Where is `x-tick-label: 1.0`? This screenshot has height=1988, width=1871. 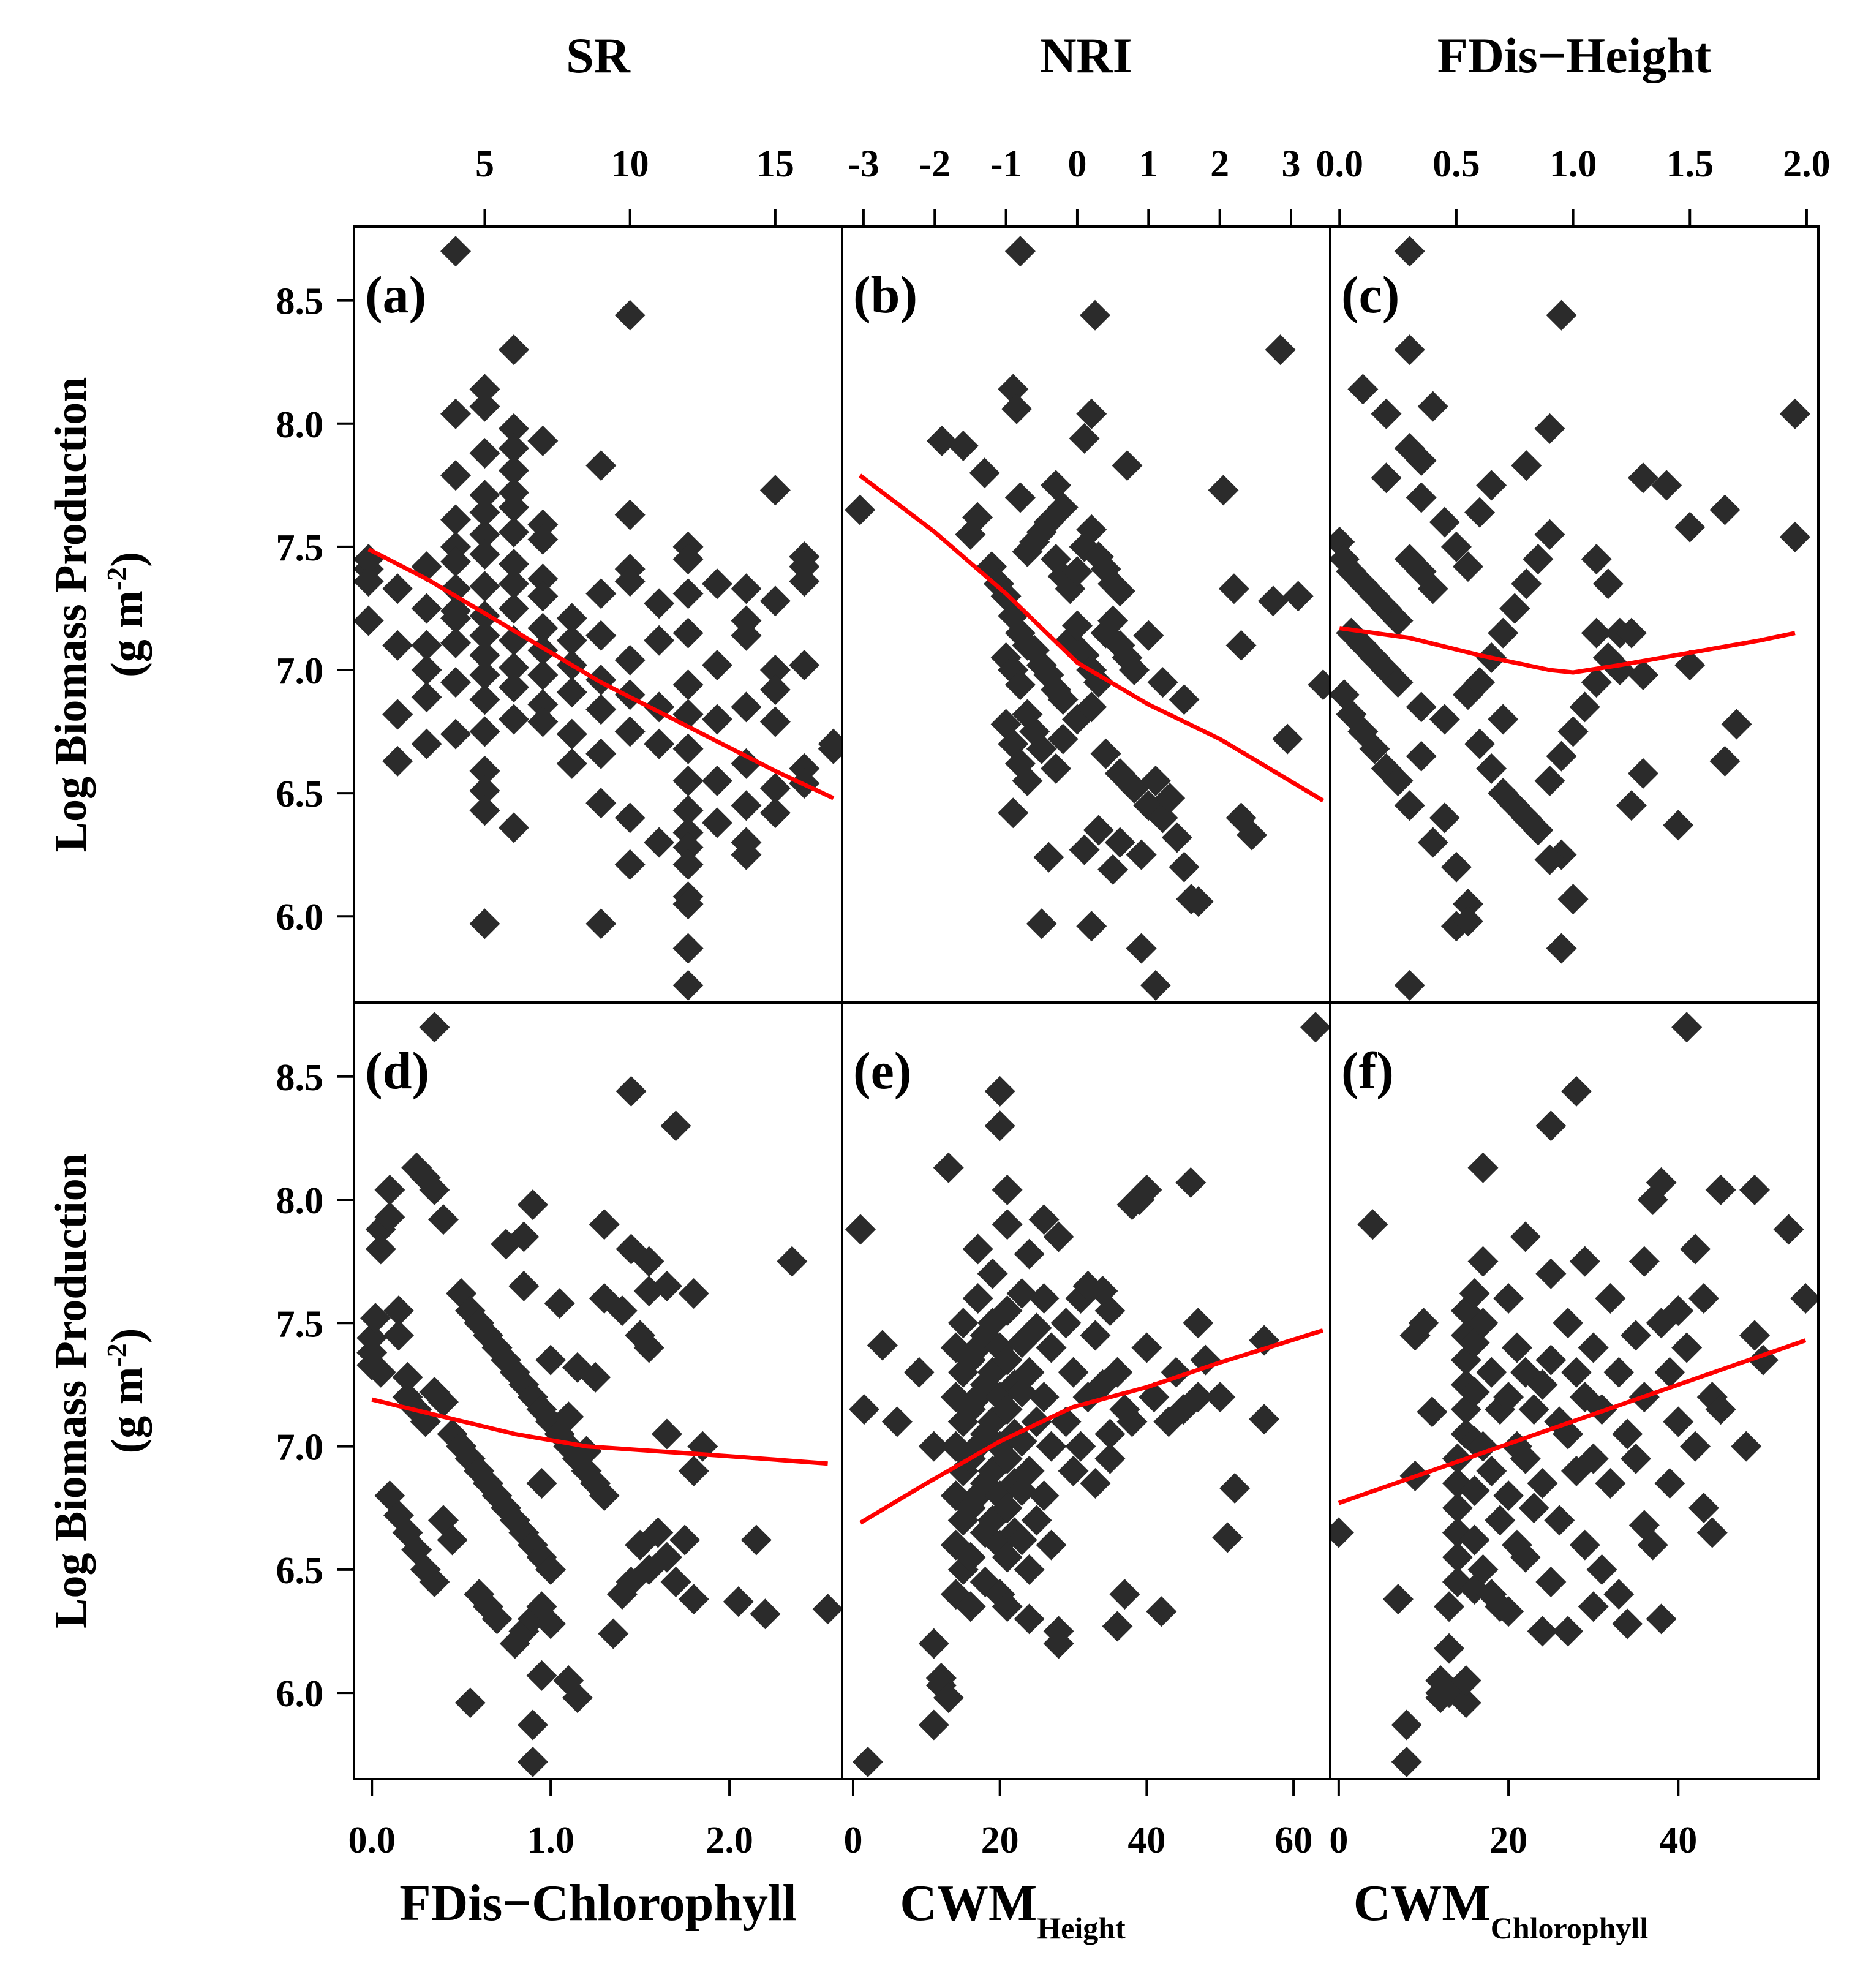 x-tick-label: 1.0 is located at coordinates (1573, 164).